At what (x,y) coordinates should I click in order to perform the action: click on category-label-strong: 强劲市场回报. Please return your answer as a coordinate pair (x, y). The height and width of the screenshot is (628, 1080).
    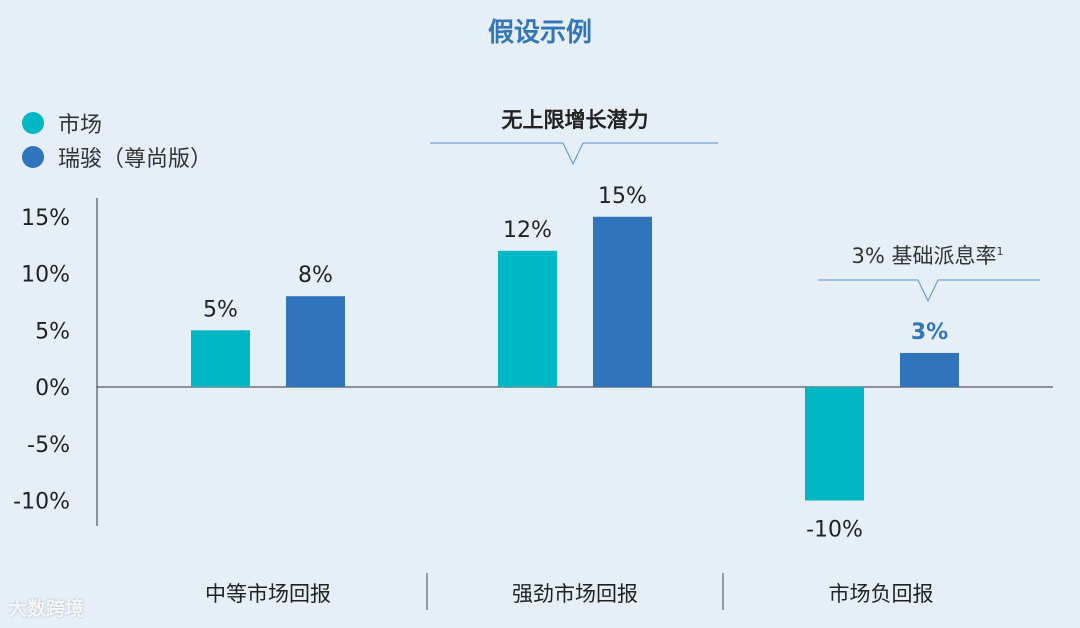
    Looking at the image, I should click on (575, 594).